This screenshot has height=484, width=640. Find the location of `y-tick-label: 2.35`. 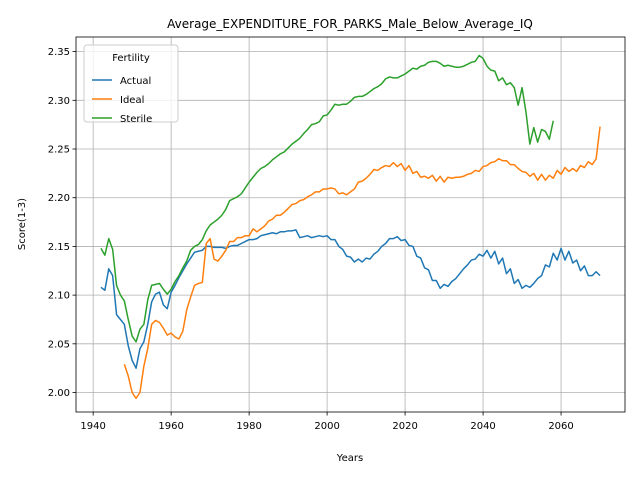

y-tick-label: 2.35 is located at coordinates (59, 52).